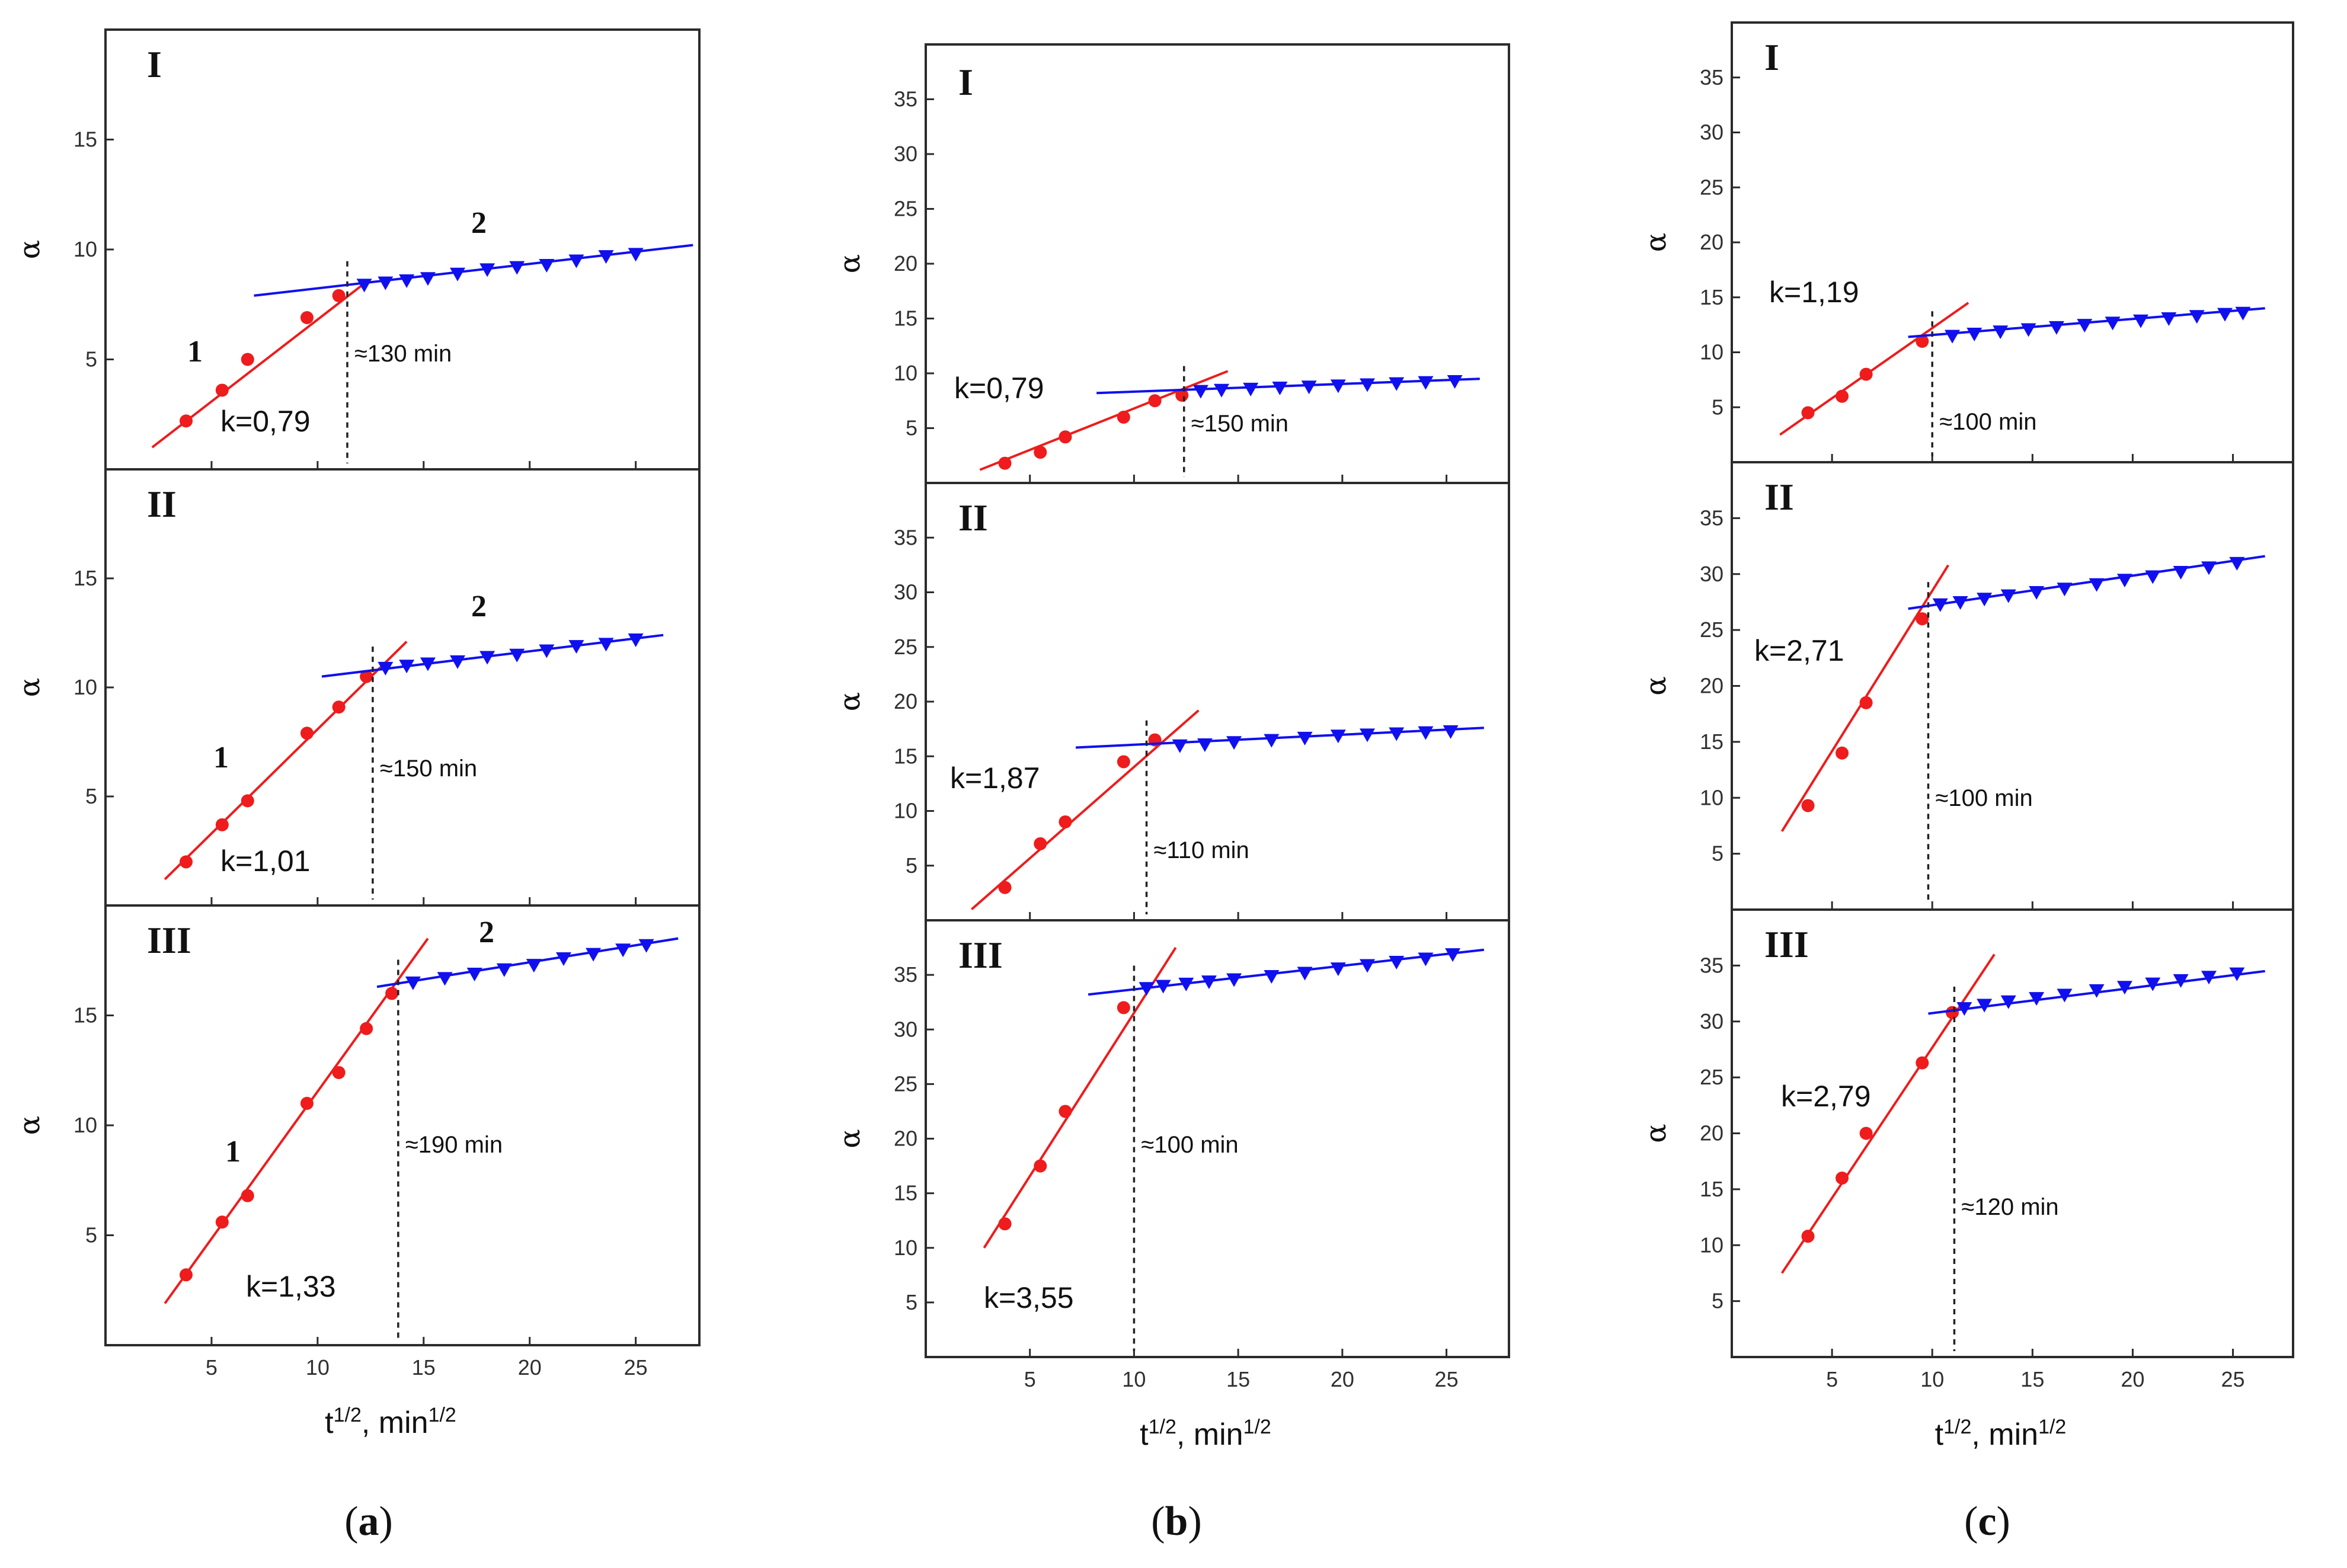 This screenshot has height=1568, width=2347. Describe the element at coordinates (2132, 1379) in the screenshot. I see `x-tick-label: 20` at that location.